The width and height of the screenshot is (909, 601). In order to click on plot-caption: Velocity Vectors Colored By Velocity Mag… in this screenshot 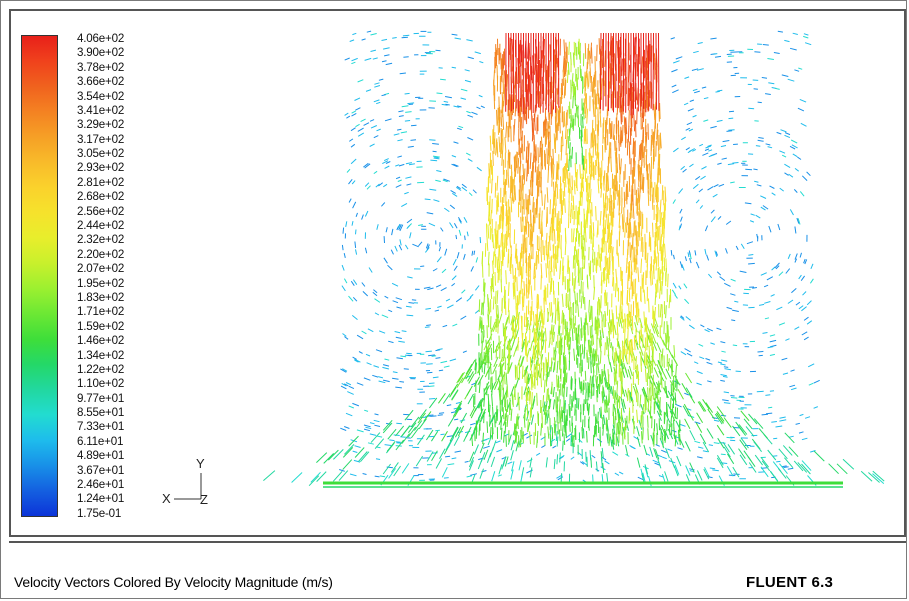, I will do `click(173, 582)`.